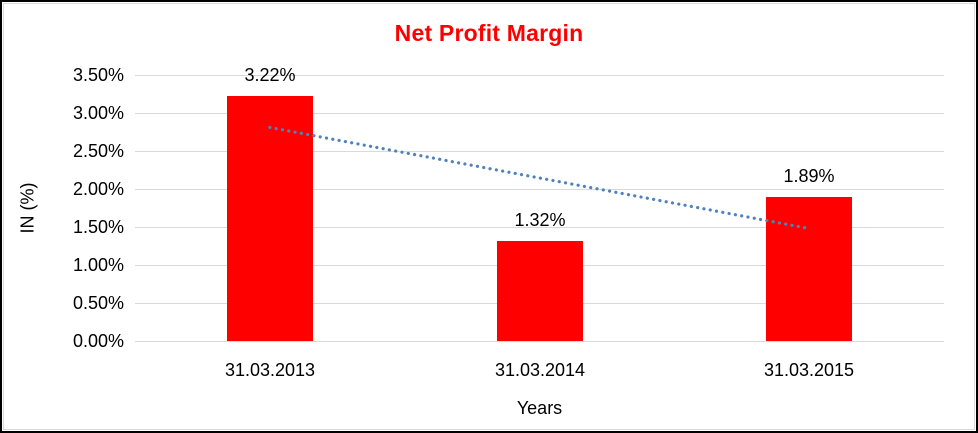 This screenshot has height=433, width=978. What do you see at coordinates (98, 227) in the screenshot?
I see `y-tick-label: 1.50%` at bounding box center [98, 227].